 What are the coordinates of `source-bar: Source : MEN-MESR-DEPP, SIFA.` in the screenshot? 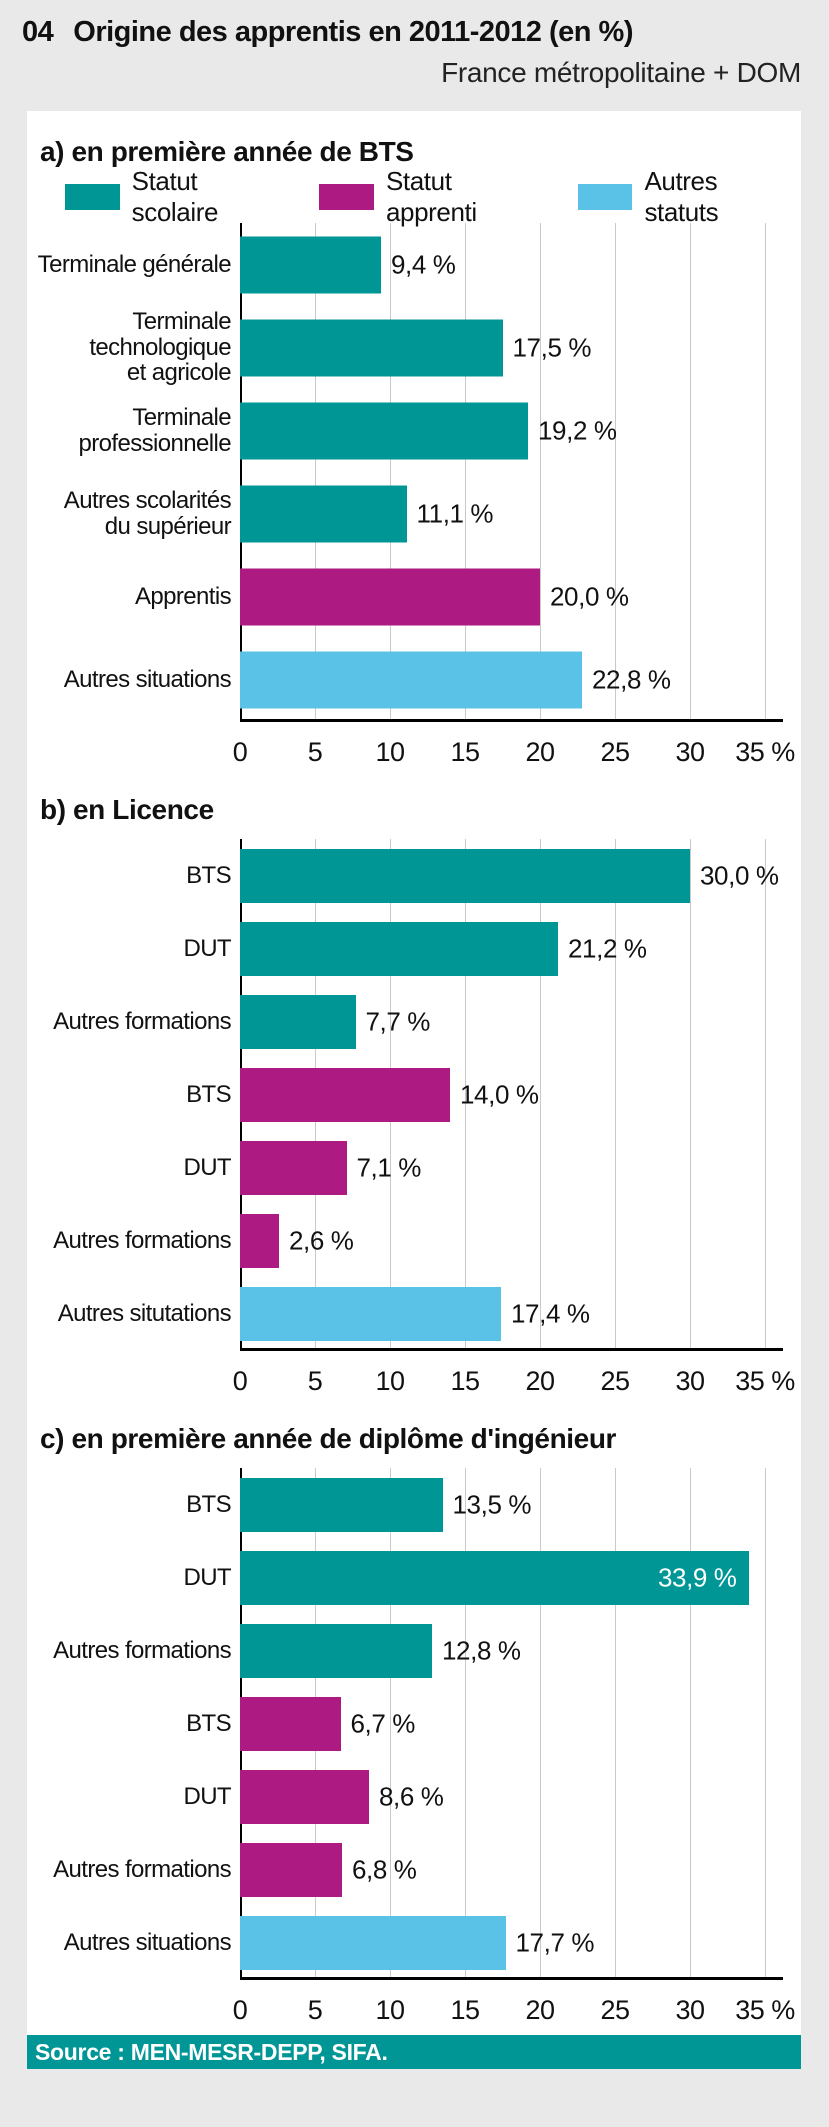 It's located at (414, 2052).